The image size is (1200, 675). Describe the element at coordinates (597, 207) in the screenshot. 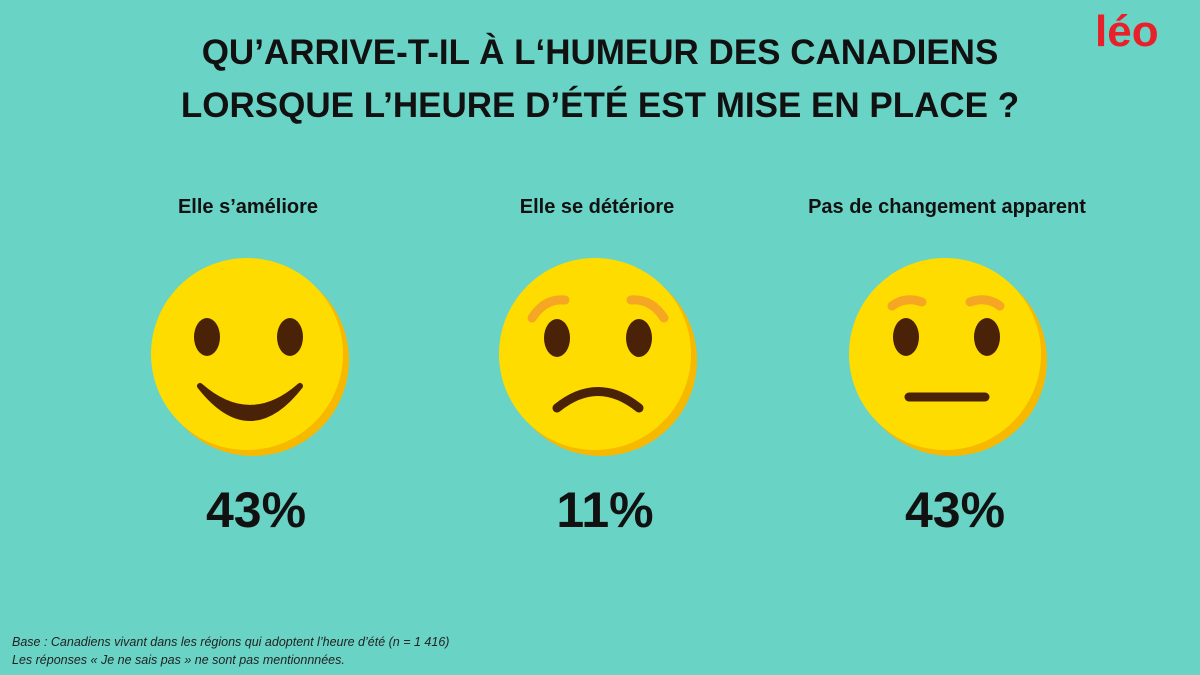

I see `item-label: Elle se détériore` at that location.